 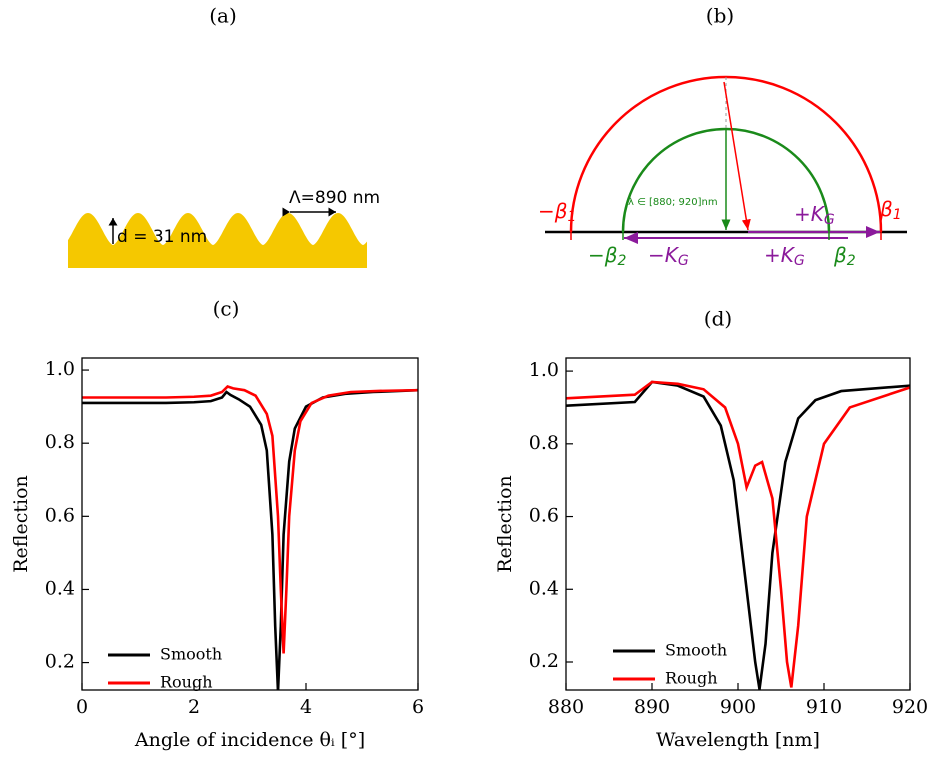 I want to click on beta-label: −β2, so click(x=607, y=256).